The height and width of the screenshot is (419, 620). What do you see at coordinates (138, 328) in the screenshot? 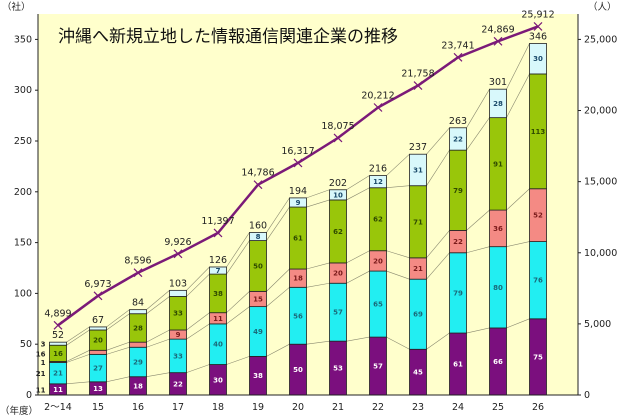
I see `segment-label: 28` at bounding box center [138, 328].